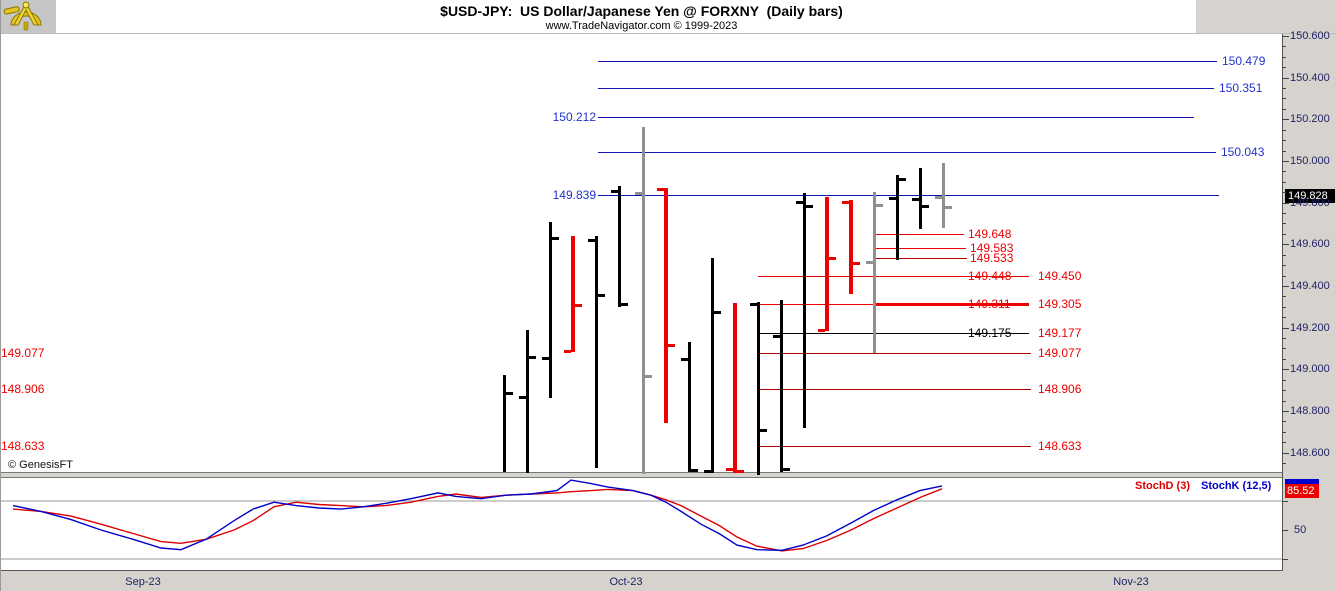  I want to click on price-axis-label-149.000: 149.000, so click(1310, 369).